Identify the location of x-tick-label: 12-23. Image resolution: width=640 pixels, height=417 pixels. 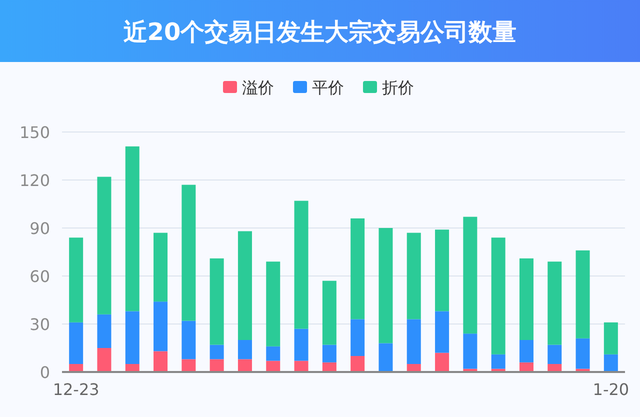
(76, 389).